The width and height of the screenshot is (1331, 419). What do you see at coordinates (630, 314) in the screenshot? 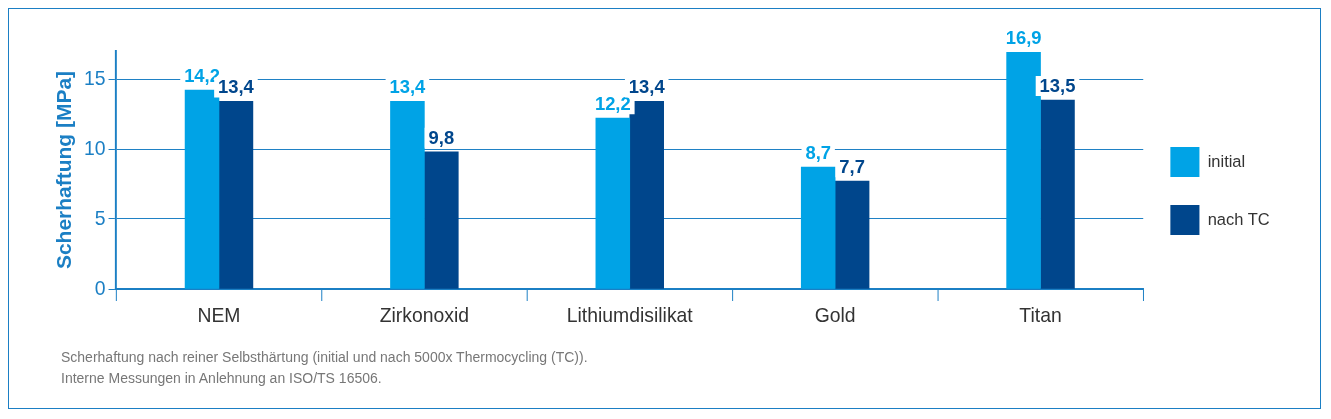
I see `x-tick-label: Lithiumdisilikat` at bounding box center [630, 314].